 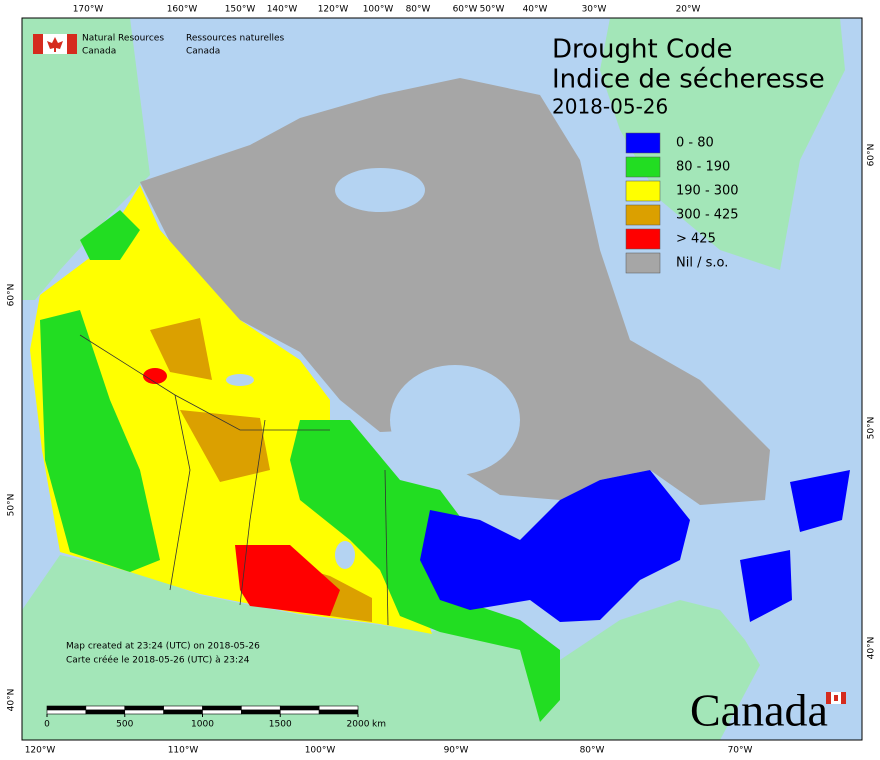 I want to click on scale-label: 1500, so click(x=280, y=725).